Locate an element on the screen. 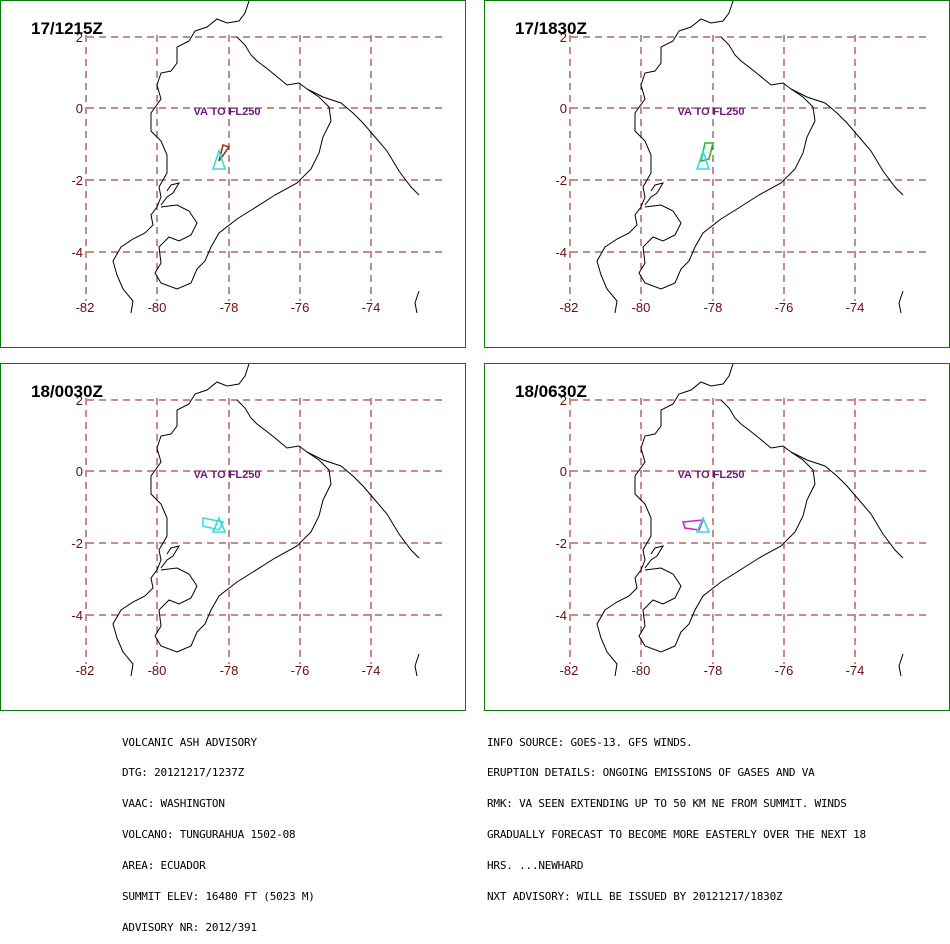 The width and height of the screenshot is (950, 944). advisory-line: ADVISORY NR: 2012/391 is located at coordinates (189, 927).